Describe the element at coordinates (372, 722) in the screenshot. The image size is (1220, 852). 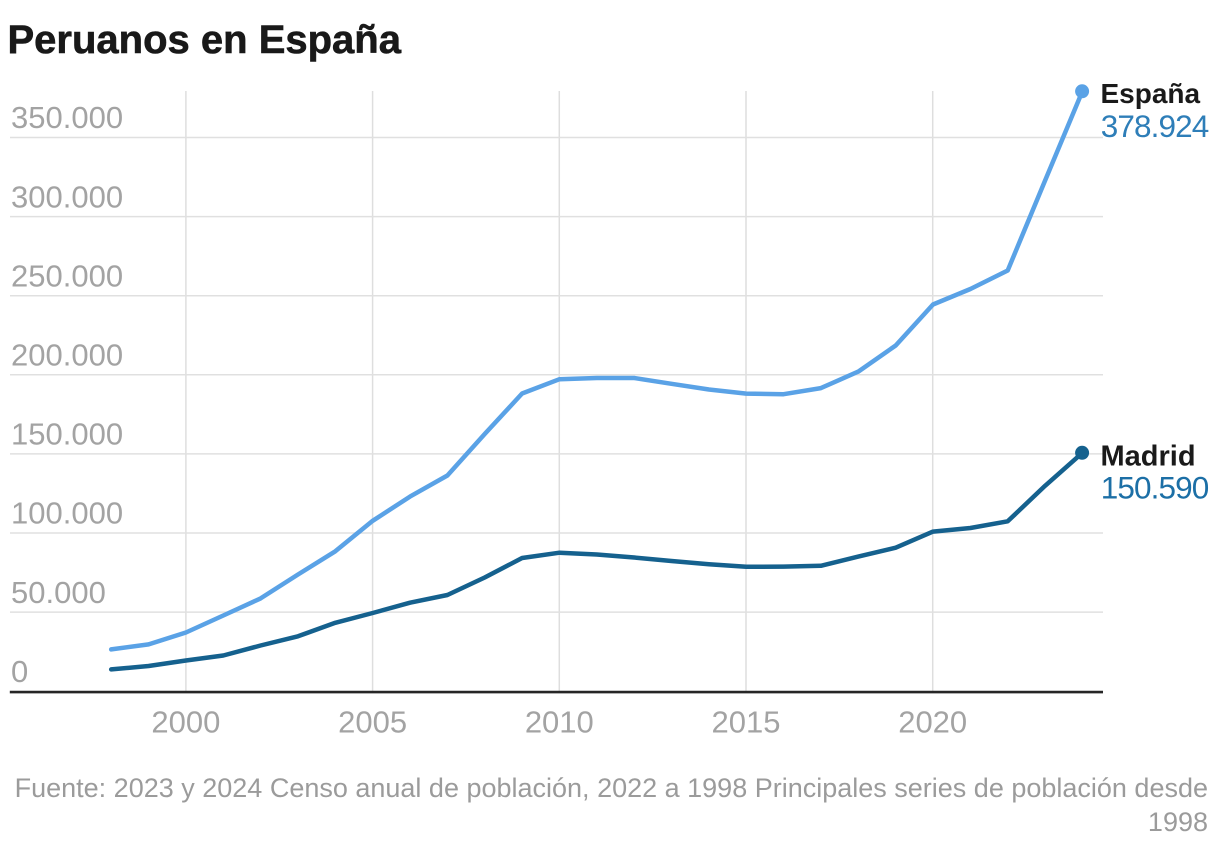
I see `svg-text: 2005` at that location.